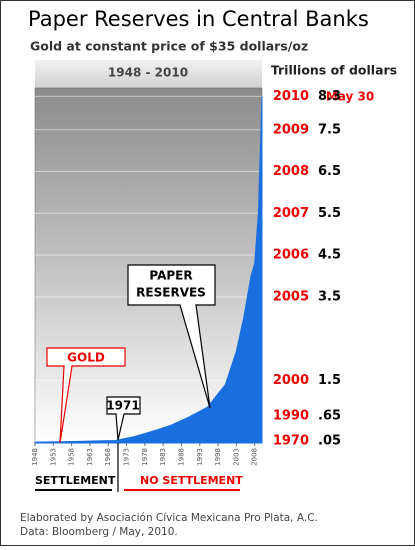 This screenshot has width=415, height=550. Describe the element at coordinates (329, 380) in the screenshot. I see `y-tick-label: 1.5` at that location.